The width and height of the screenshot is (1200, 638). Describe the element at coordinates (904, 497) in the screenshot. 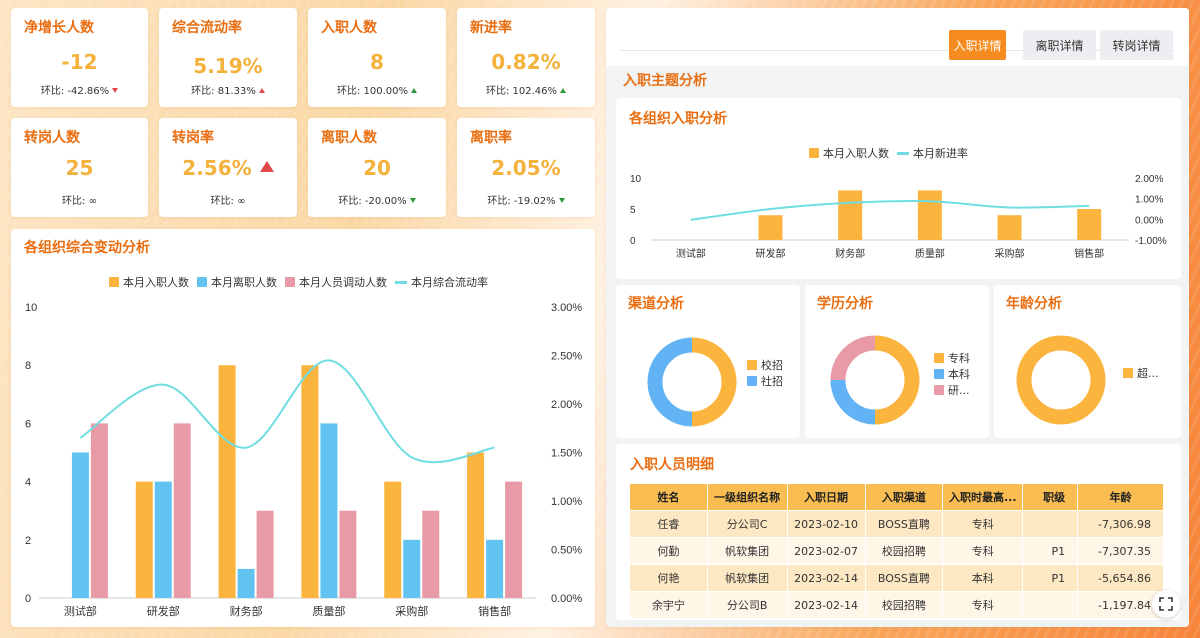

I see `column-header: 入职渠道` at that location.